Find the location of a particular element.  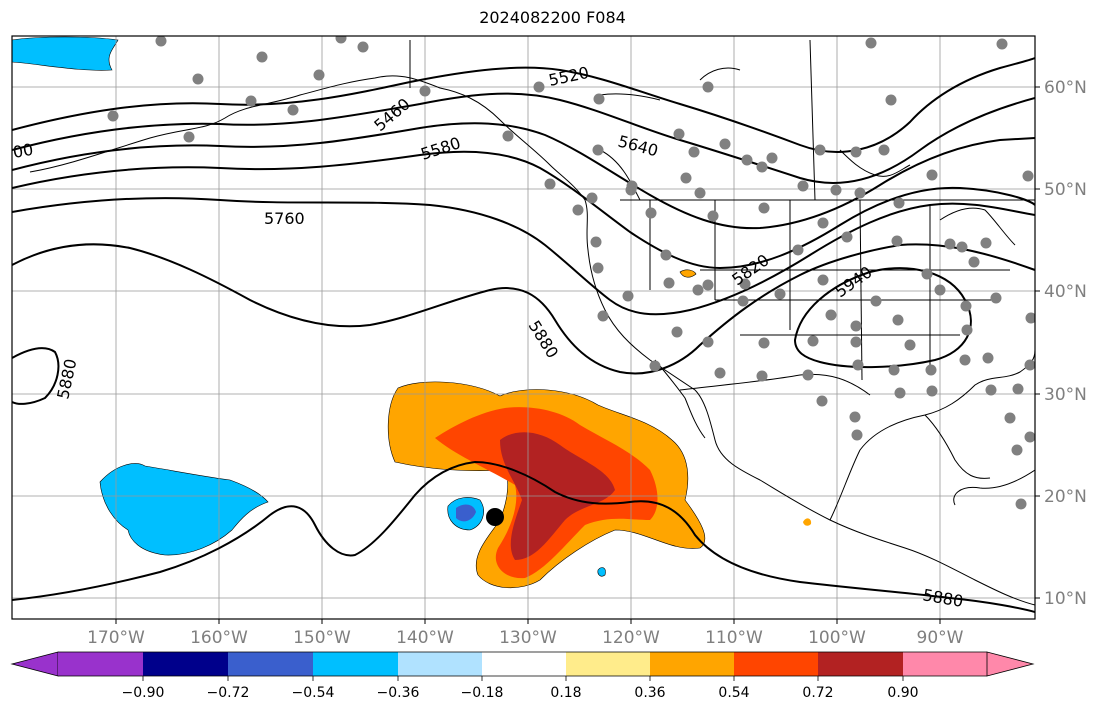

colorbar-extend-low is located at coordinates (34, 664).